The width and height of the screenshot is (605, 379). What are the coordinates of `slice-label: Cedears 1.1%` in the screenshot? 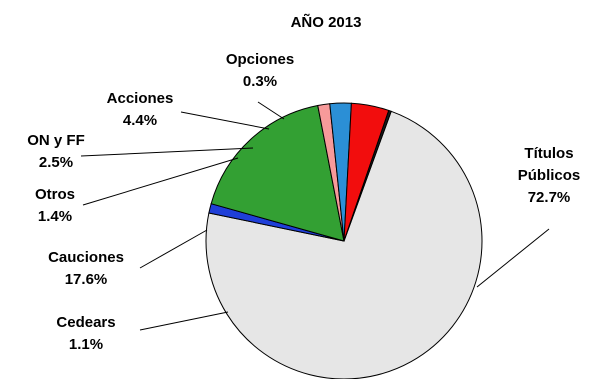 It's located at (85, 333).